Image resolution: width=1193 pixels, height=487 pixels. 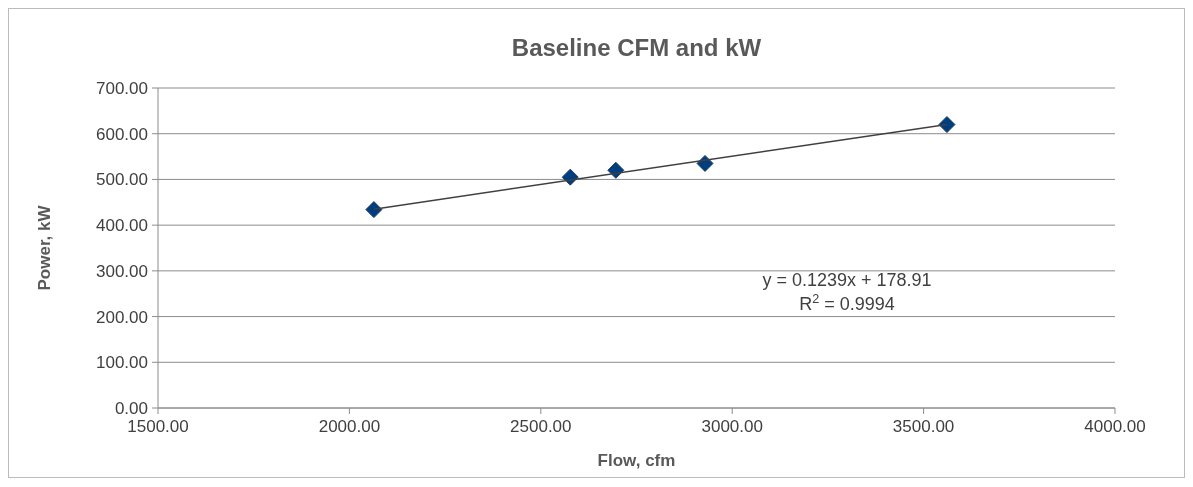 What do you see at coordinates (122, 88) in the screenshot?
I see `y-tick-label: 700.00` at bounding box center [122, 88].